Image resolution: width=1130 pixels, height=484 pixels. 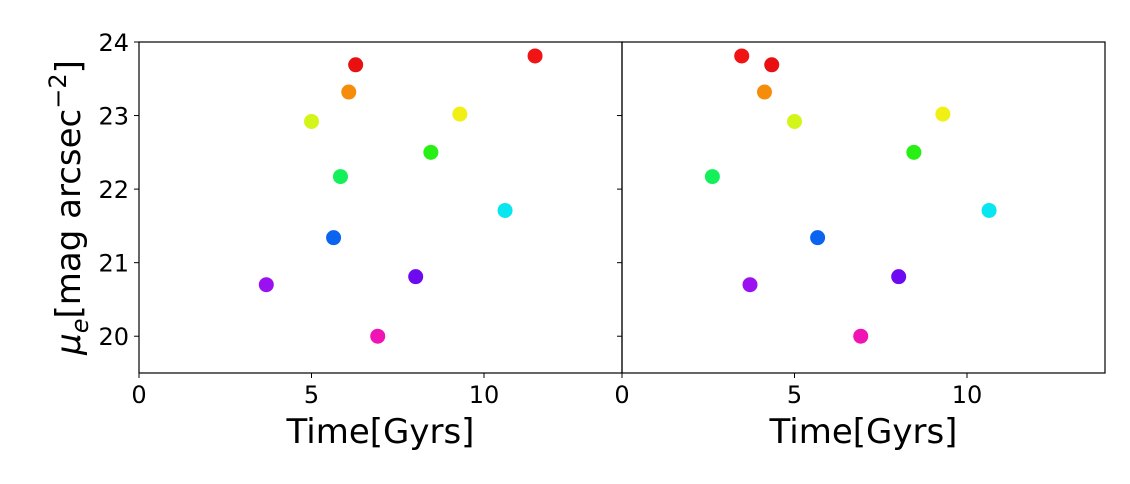 I want to click on y-axis-label-part: μ, so click(x=69, y=344).